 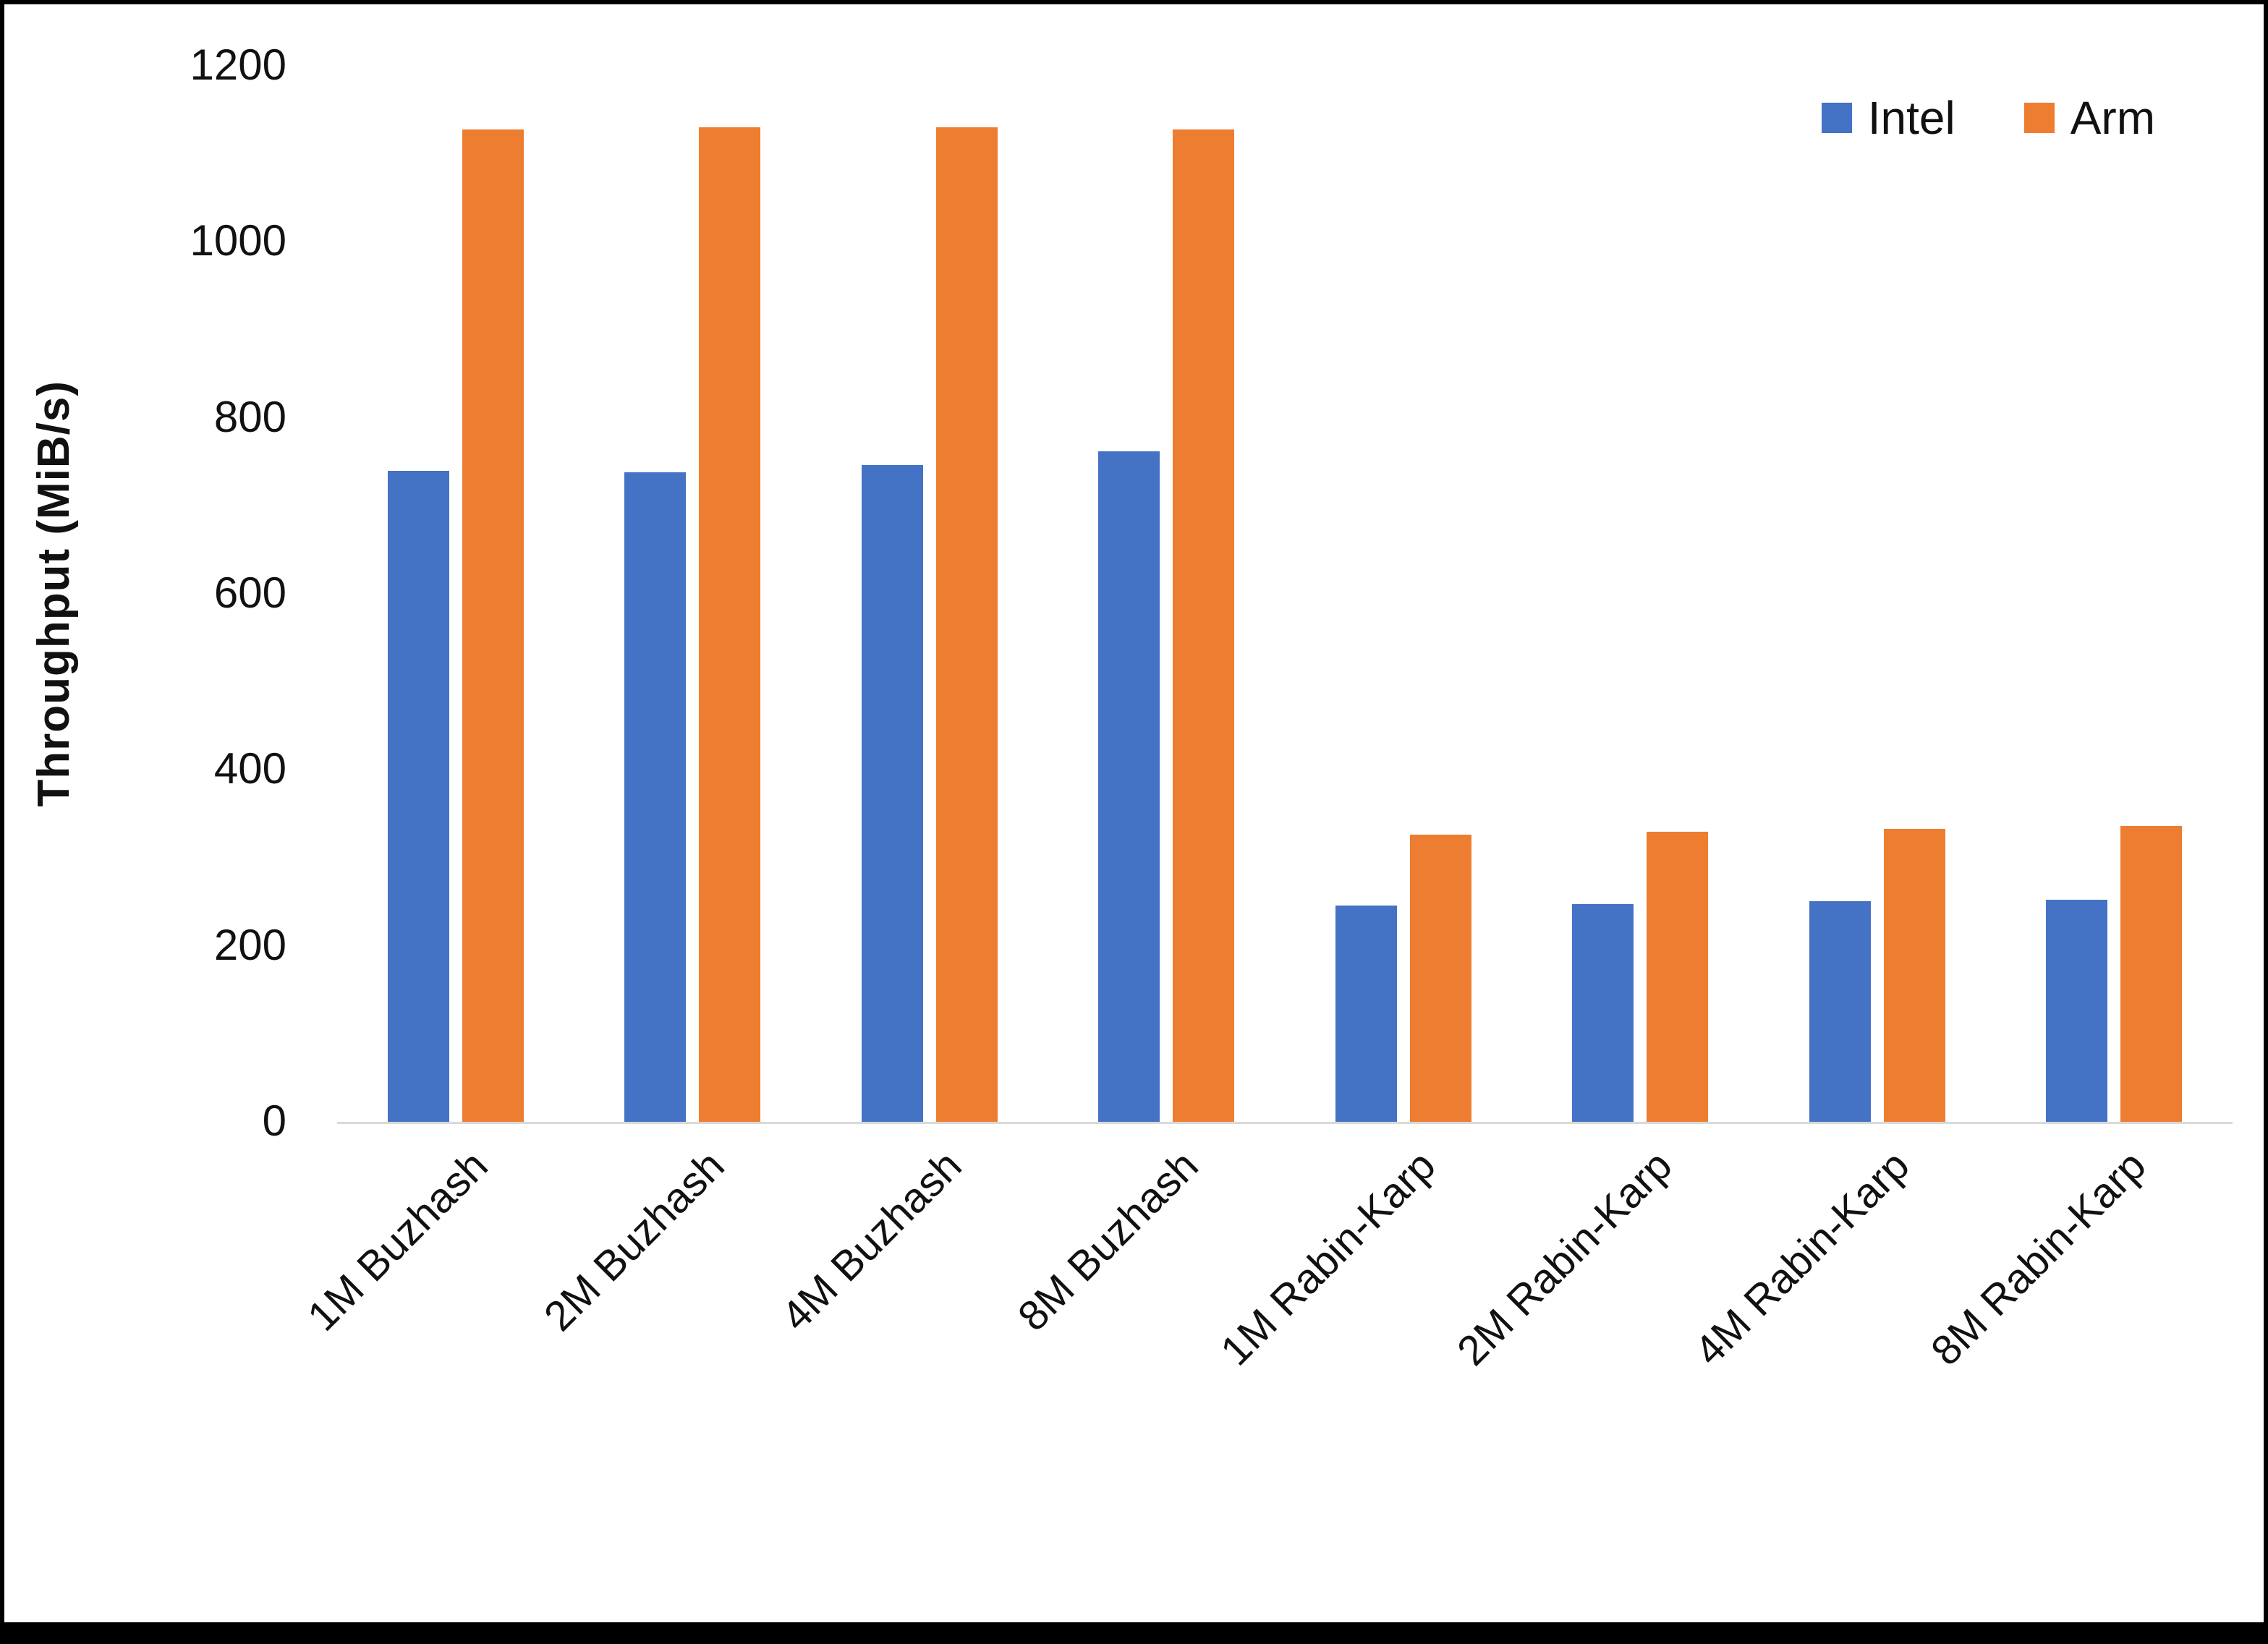 I want to click on bar-group-2m-rabin-karp, so click(x=1640, y=594).